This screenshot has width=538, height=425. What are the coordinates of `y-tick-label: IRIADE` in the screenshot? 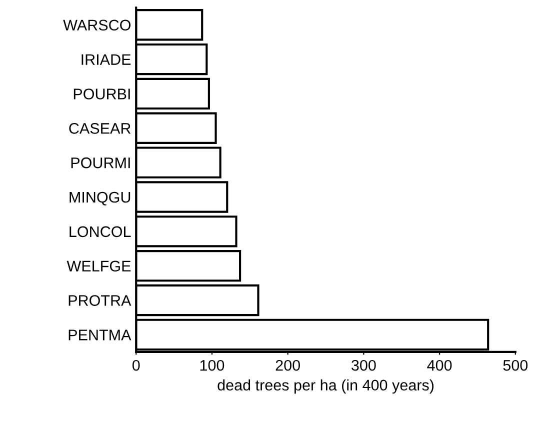 It's located at (106, 59).